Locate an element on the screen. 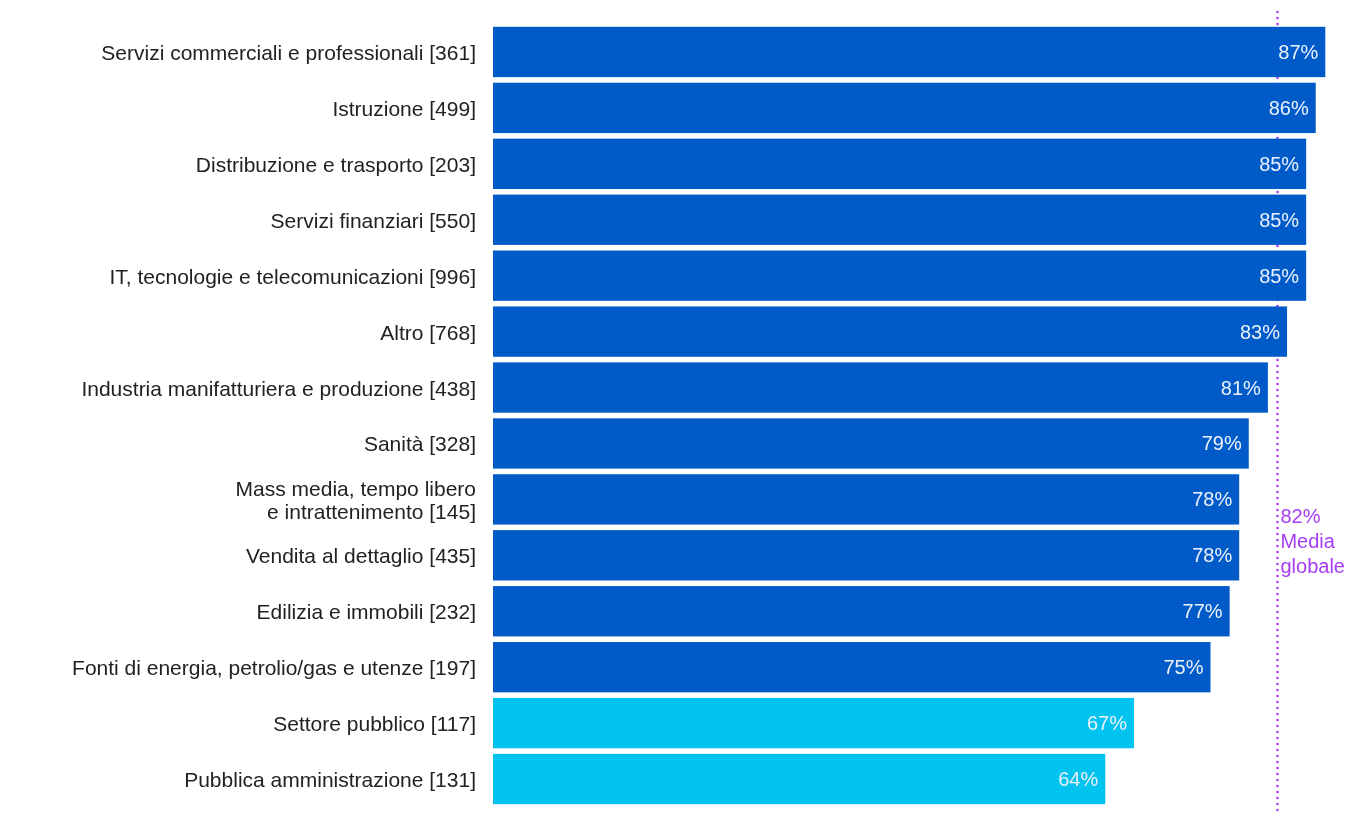 Image resolution: width=1354 pixels, height=814 pixels. y-tick-label: Industria manifatturiera e produzione [438] is located at coordinates (278, 388).